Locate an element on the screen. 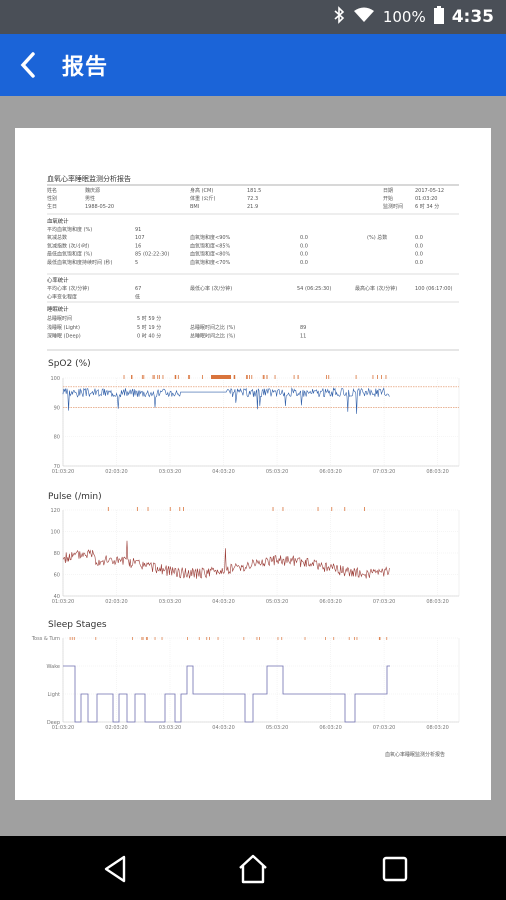 This screenshot has width=506, height=900. hr-stat-v: 低 is located at coordinates (137, 297).